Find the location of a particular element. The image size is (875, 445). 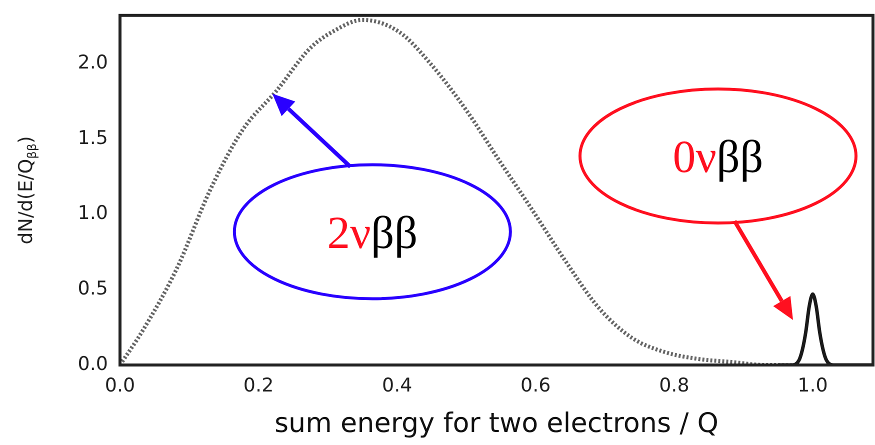

y-tick-label: 2.0 is located at coordinates (93, 63).